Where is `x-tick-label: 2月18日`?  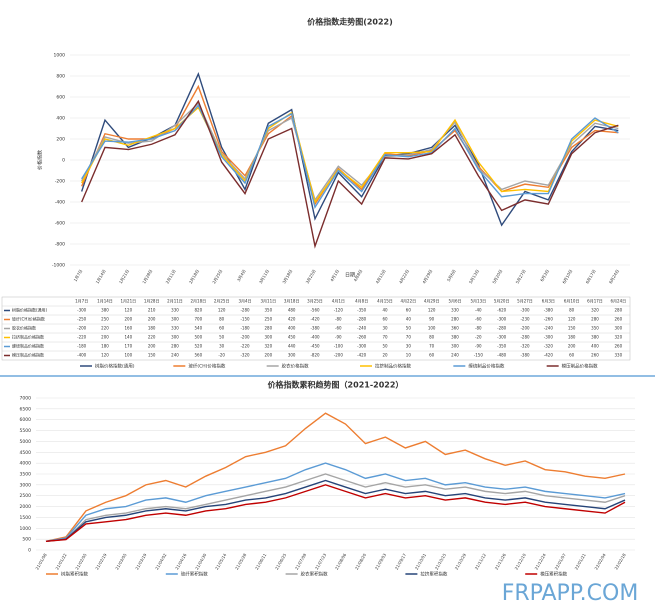
x-tick-label: 2月18日 is located at coordinates (194, 277).